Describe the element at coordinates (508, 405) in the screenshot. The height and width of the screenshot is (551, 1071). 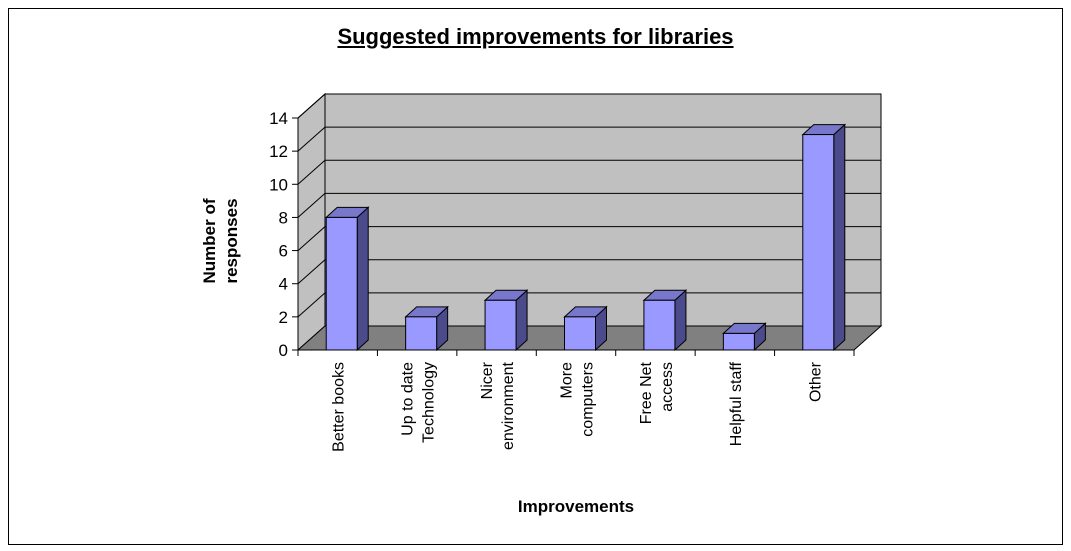
I see `x-category-line: environment` at that location.